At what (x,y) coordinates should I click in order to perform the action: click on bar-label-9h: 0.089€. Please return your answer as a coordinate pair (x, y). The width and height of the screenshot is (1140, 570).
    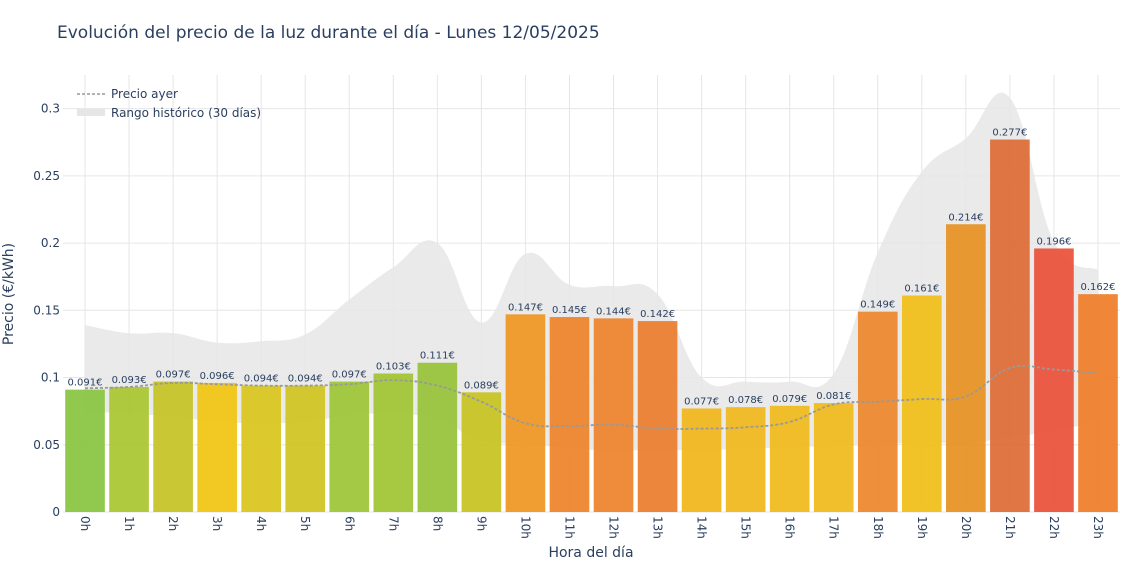
    Looking at the image, I should click on (481, 385).